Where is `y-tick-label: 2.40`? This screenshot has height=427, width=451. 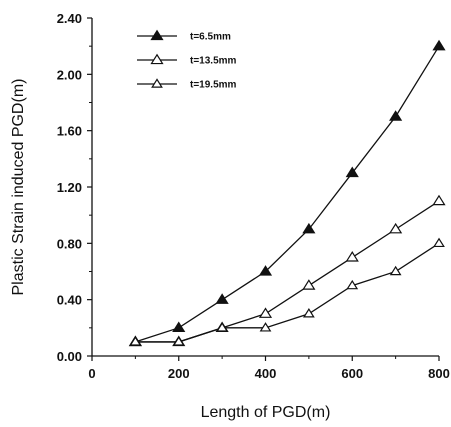 y-tick-label: 2.40 is located at coordinates (69, 18).